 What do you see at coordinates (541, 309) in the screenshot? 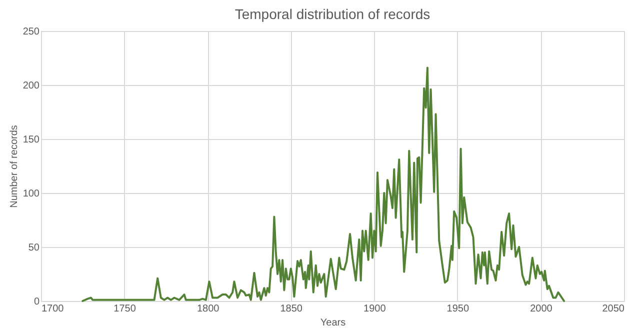
I see `x-tick-label: 2000` at bounding box center [541, 309].